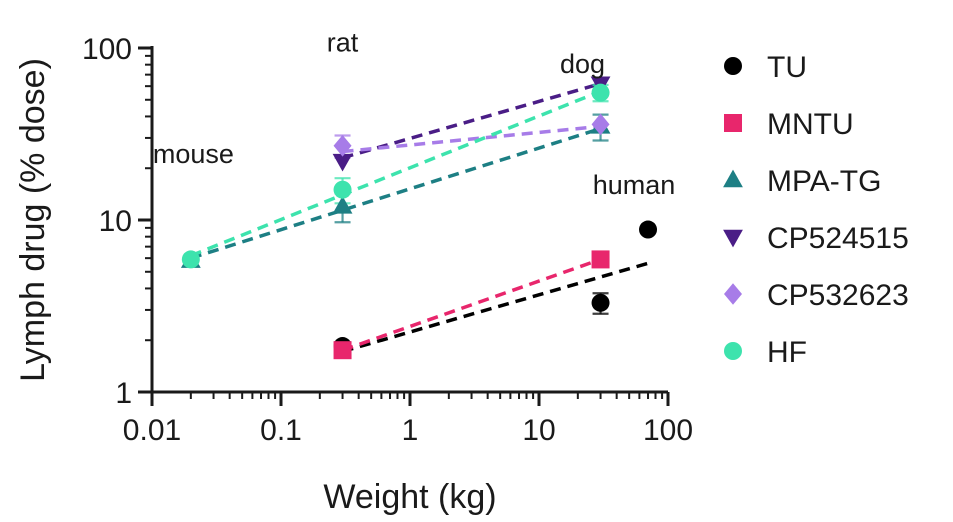 The image size is (953, 522). What do you see at coordinates (733, 294) in the screenshot?
I see `legend-marker-cp532623` at bounding box center [733, 294].